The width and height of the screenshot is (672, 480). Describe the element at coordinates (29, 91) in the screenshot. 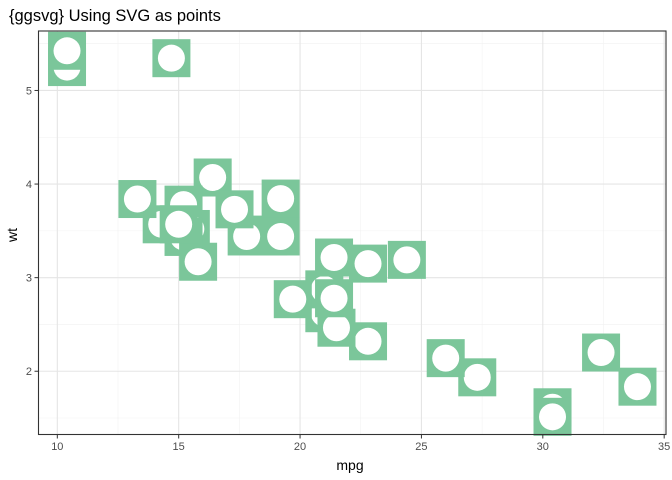

I see `y-tick-label: 5` at that location.